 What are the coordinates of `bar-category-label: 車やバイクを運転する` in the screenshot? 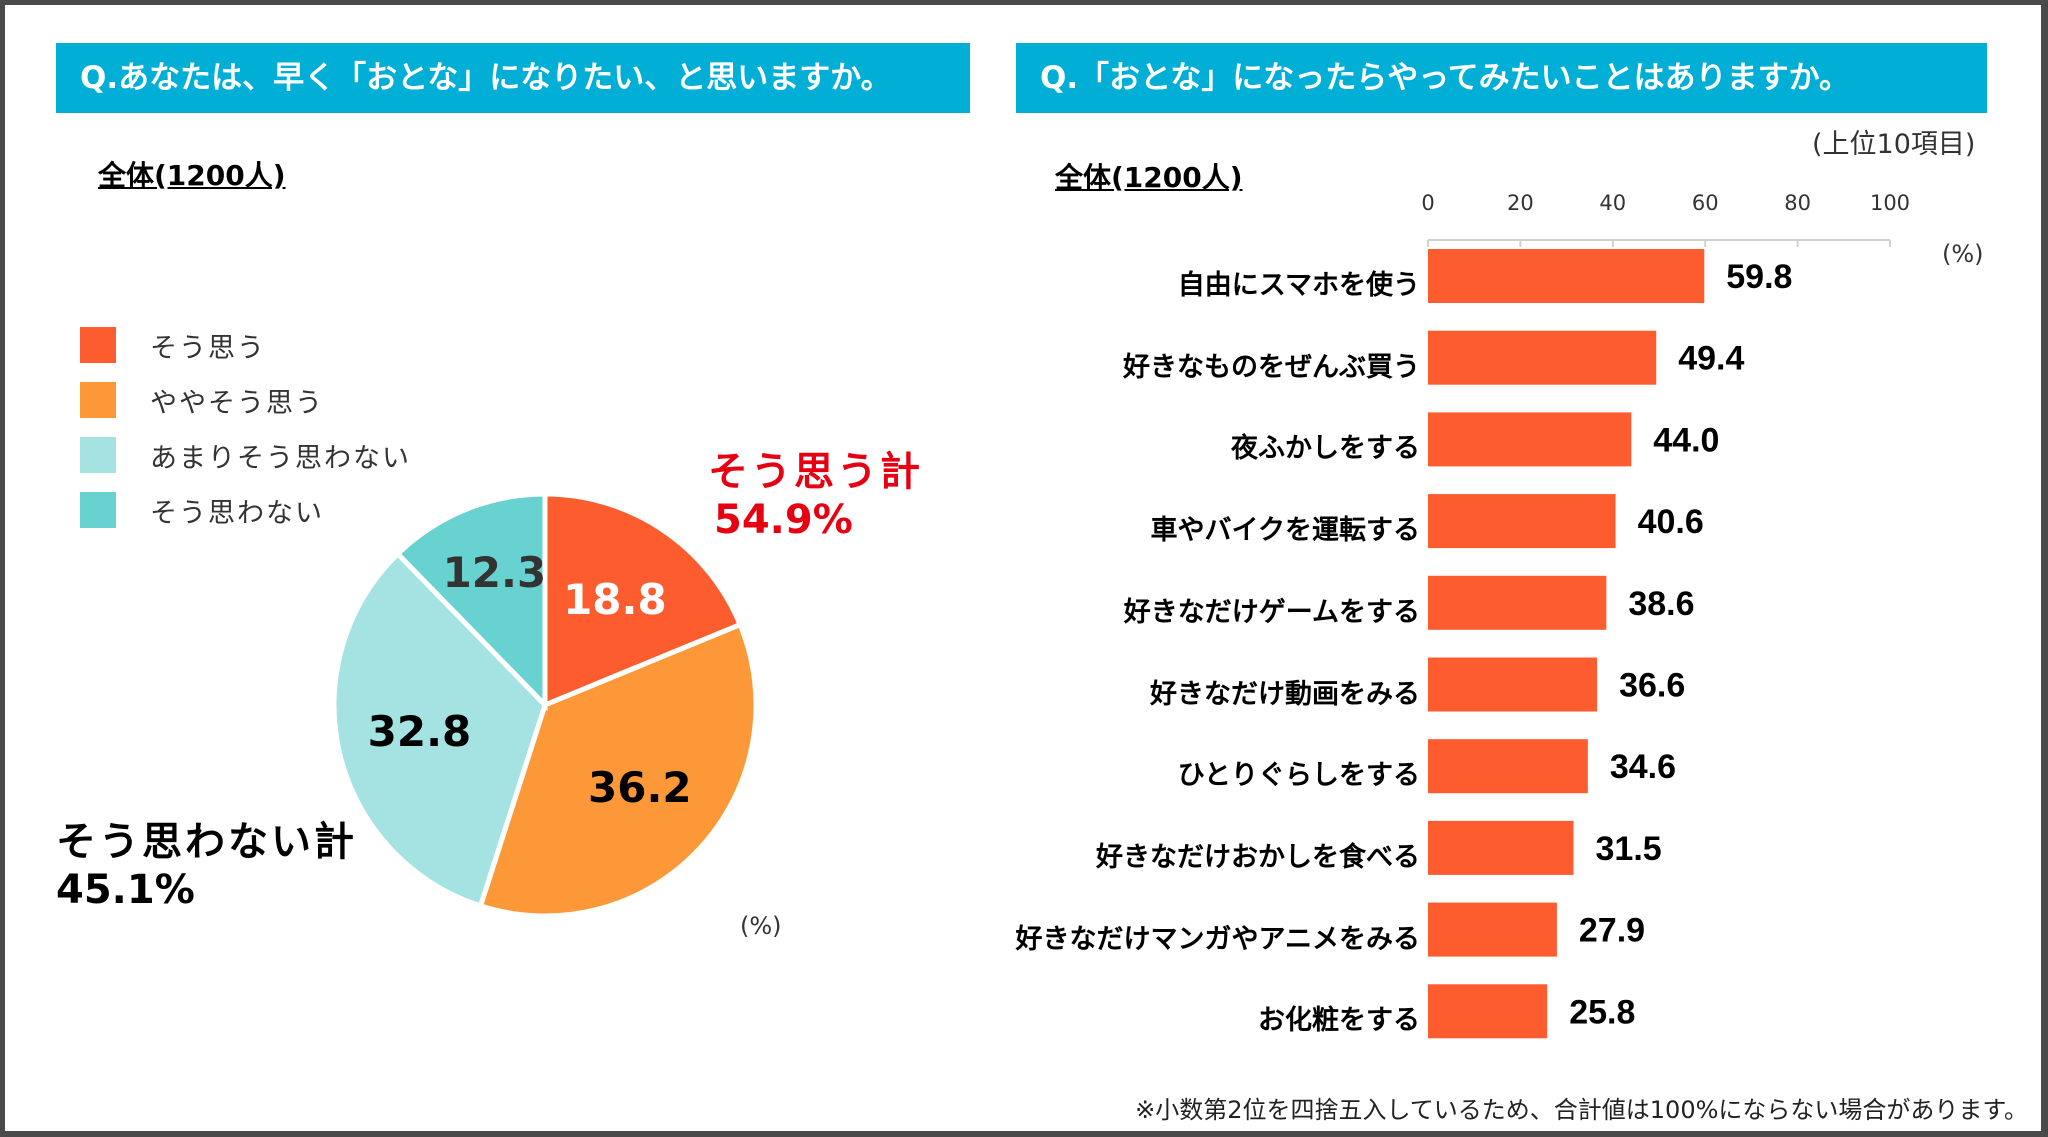 It's located at (1285, 531).